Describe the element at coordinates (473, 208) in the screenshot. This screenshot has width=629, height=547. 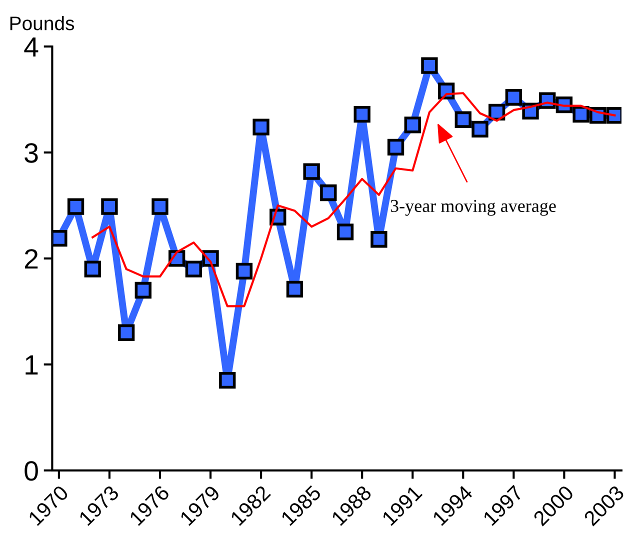
I see `annotation: 3-year moving average` at that location.